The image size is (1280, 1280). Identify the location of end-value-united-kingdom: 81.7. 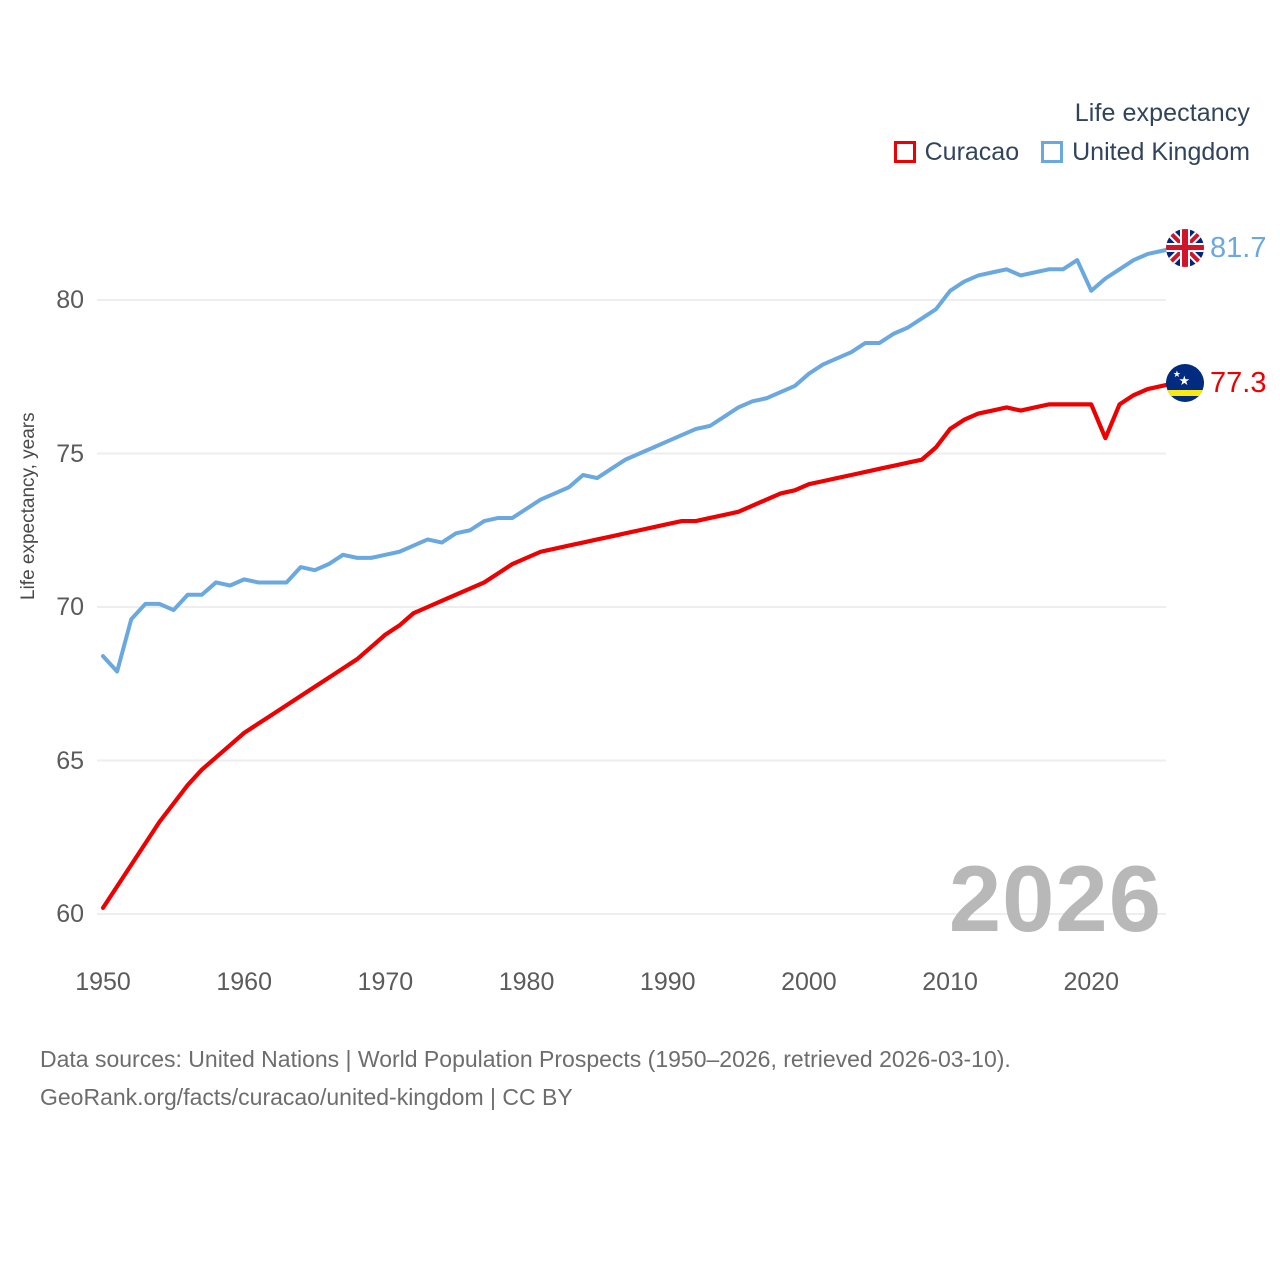
(1238, 247).